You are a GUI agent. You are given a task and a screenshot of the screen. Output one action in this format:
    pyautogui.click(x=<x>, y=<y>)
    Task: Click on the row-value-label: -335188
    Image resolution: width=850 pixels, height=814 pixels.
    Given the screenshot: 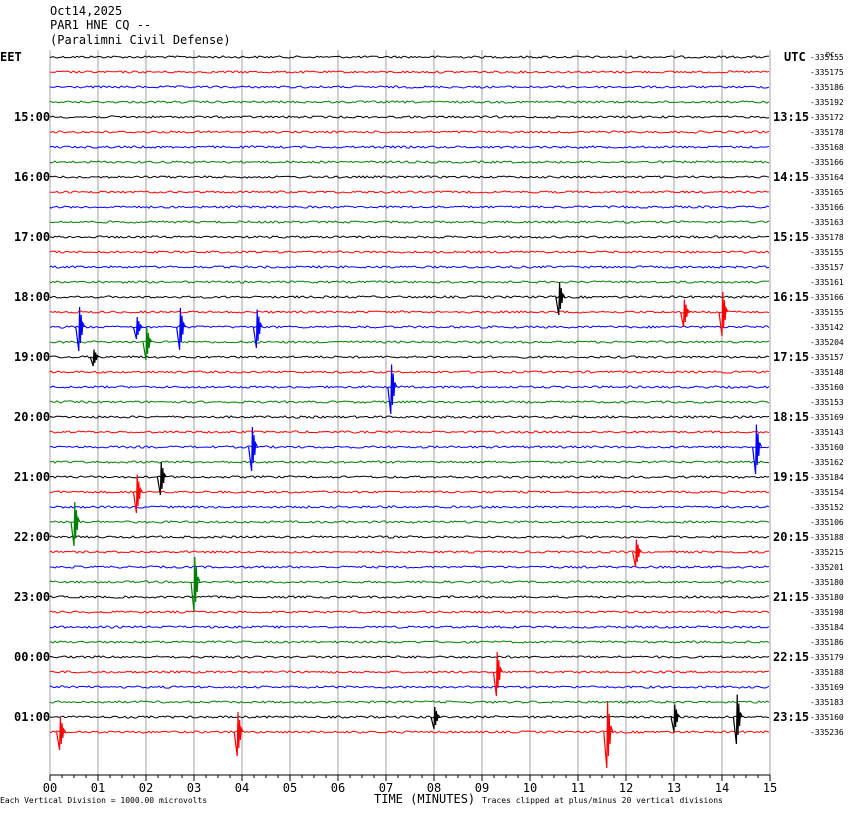 What is the action you would take?
    pyautogui.click(x=827, y=672)
    